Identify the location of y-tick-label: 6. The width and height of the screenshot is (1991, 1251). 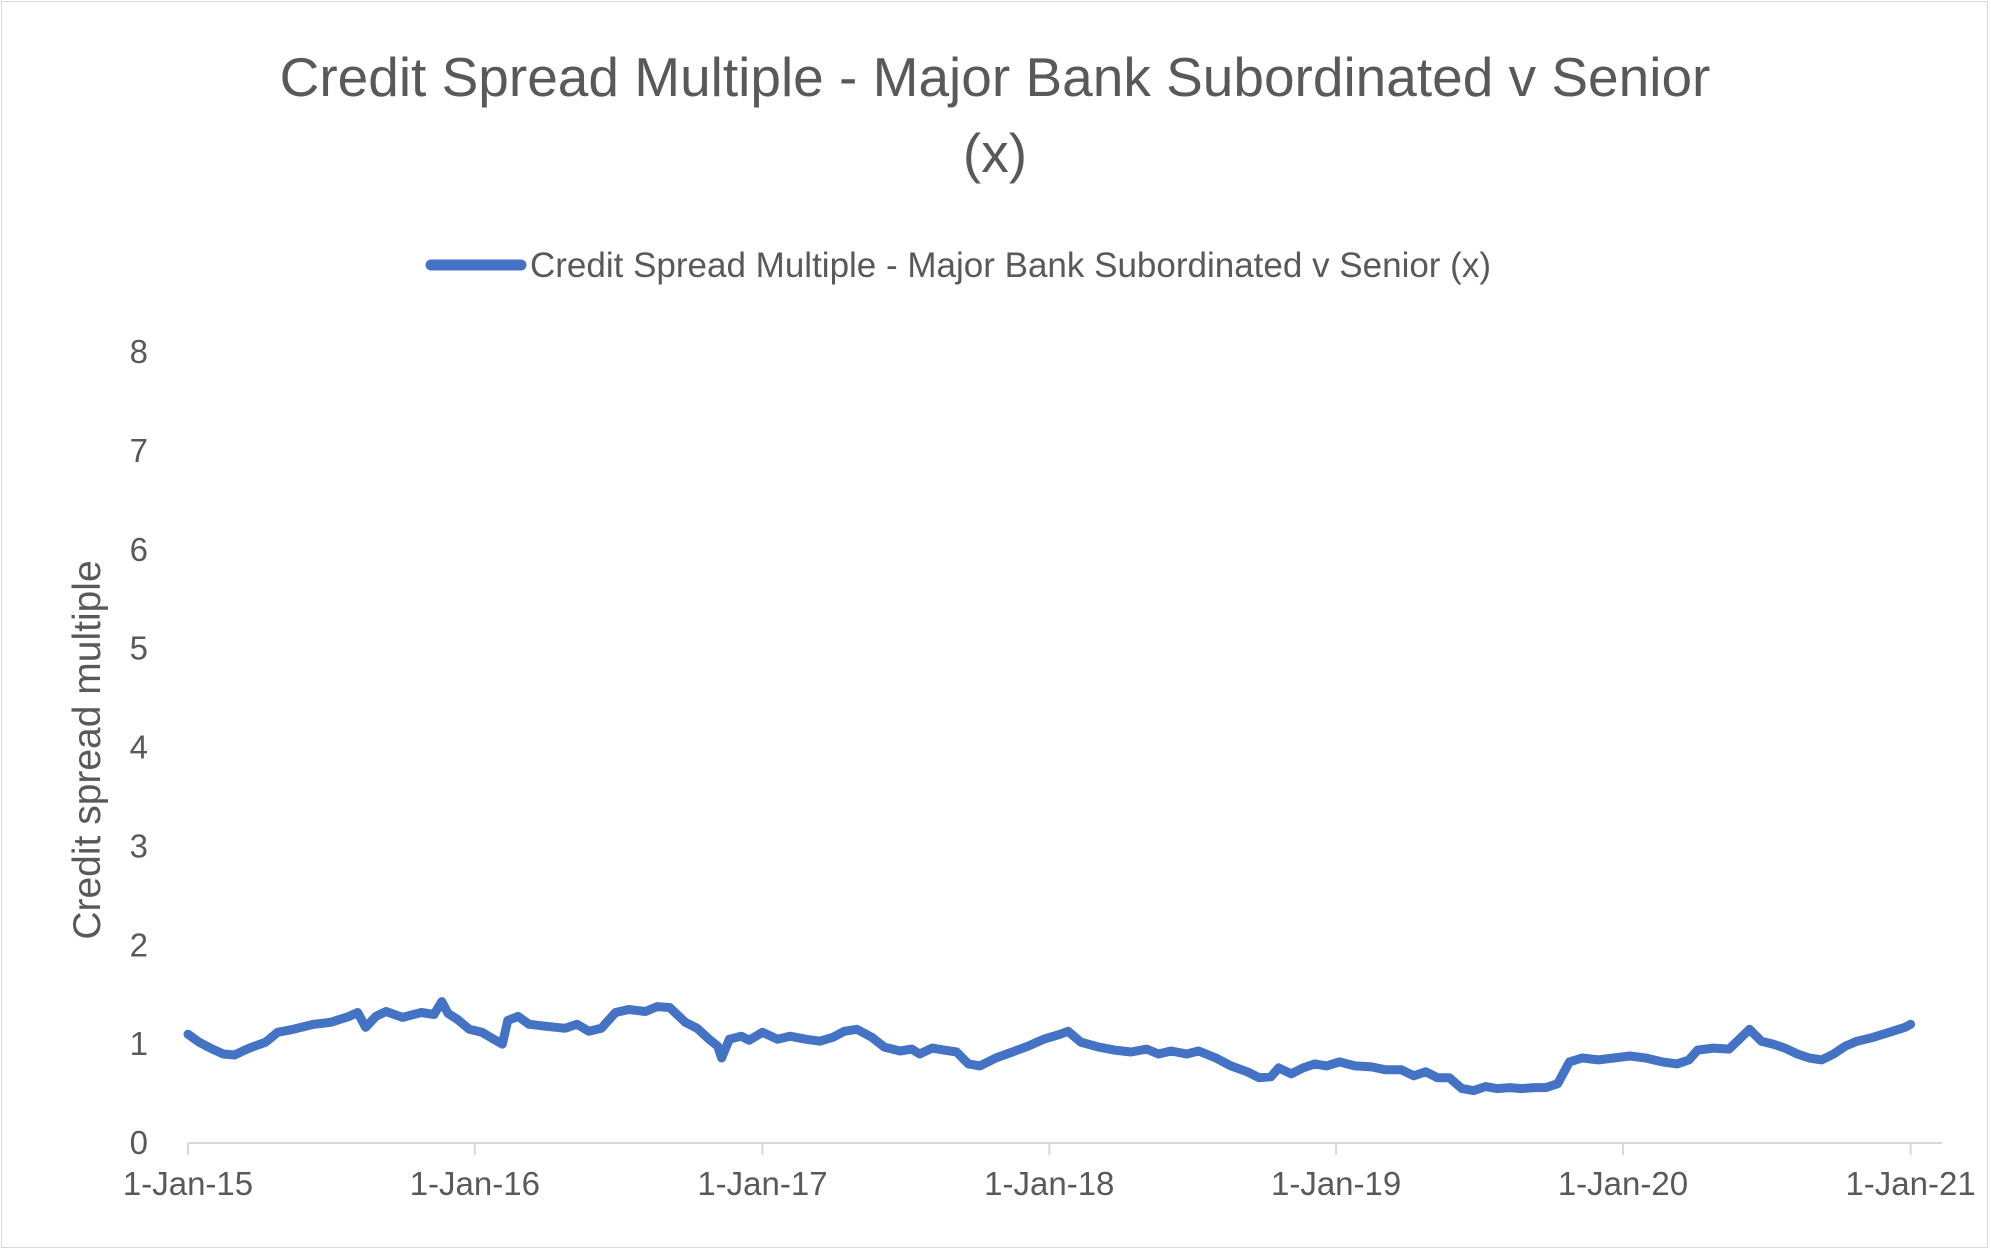
(139, 549).